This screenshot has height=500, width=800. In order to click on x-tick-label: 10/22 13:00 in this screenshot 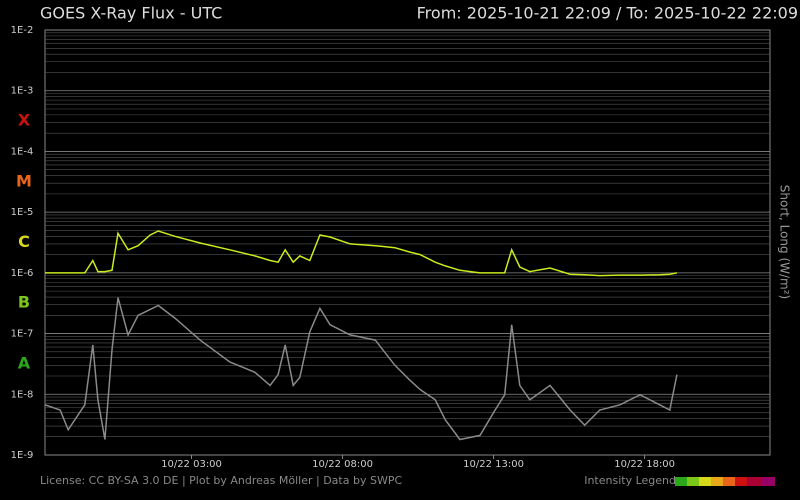, I will do `click(493, 464)`.